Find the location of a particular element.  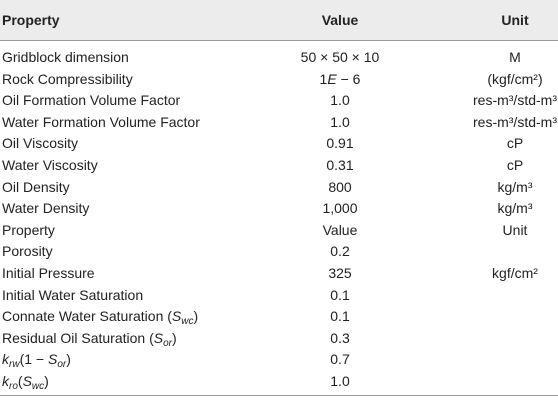

table-cell: (kgf/cm²) is located at coordinates (515, 78).